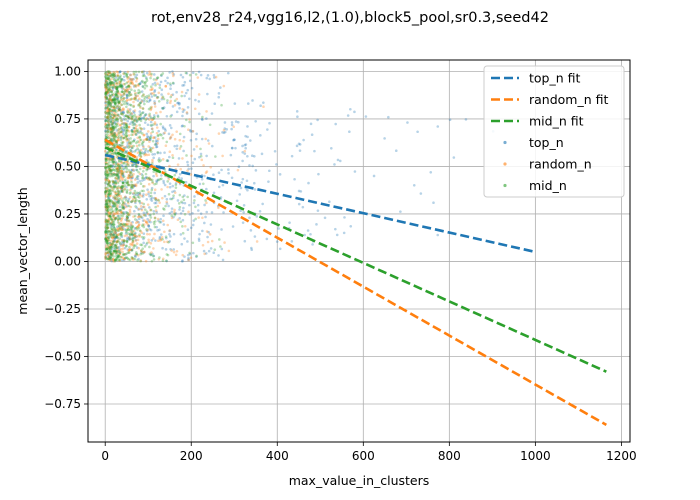 The width and height of the screenshot is (700, 500). What do you see at coordinates (546, 142) in the screenshot?
I see `legend-label: top_n` at bounding box center [546, 142].